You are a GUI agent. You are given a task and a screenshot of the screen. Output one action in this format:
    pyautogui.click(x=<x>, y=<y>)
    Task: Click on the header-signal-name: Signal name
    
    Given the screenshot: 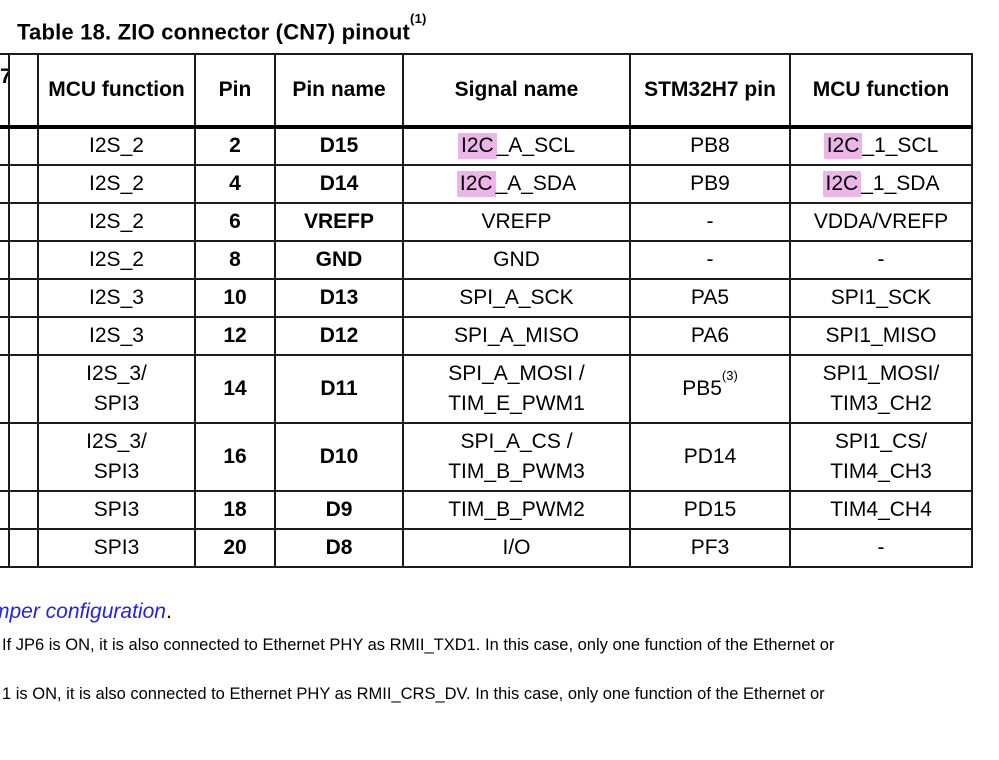 What is the action you would take?
    pyautogui.click(x=516, y=91)
    